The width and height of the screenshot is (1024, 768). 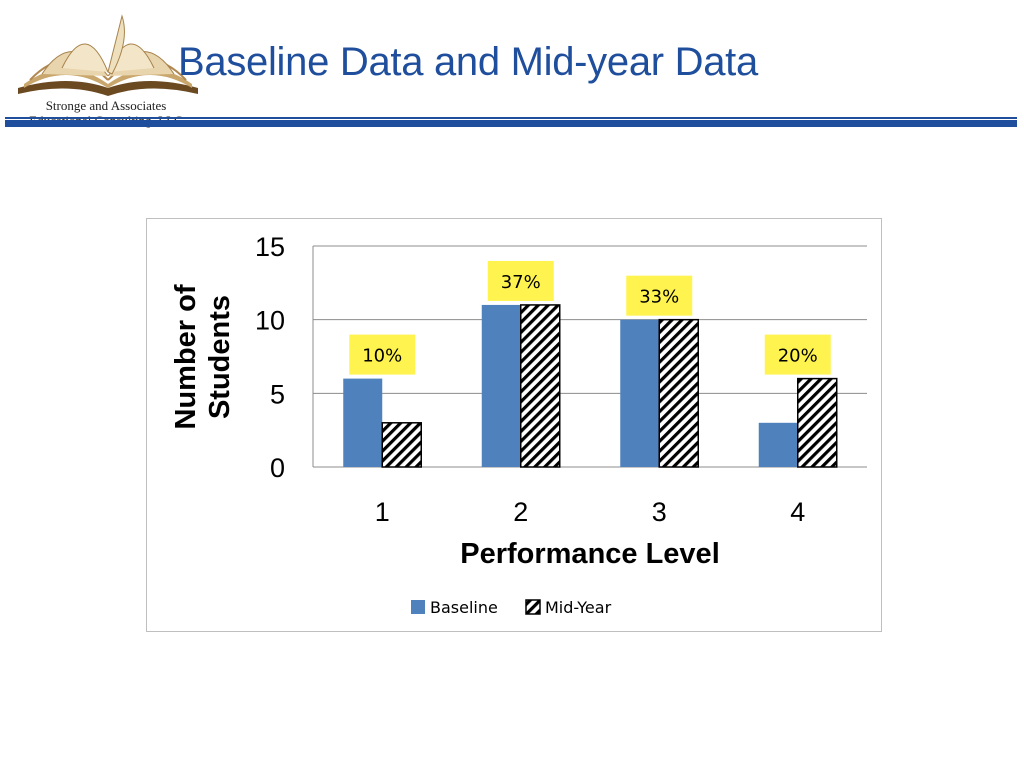 I want to click on legend-label-baseline: Baseline, so click(x=464, y=607).